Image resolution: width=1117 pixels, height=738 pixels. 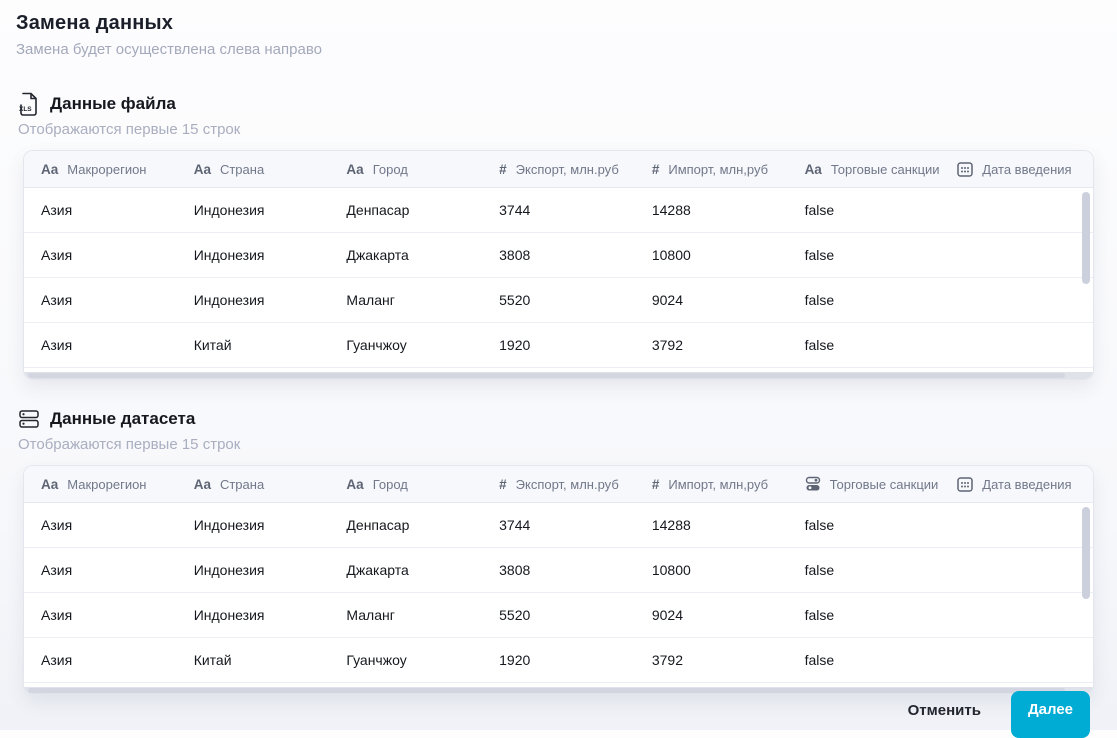 What do you see at coordinates (123, 418) in the screenshot?
I see `dataset-section-title: Данные датасета` at bounding box center [123, 418].